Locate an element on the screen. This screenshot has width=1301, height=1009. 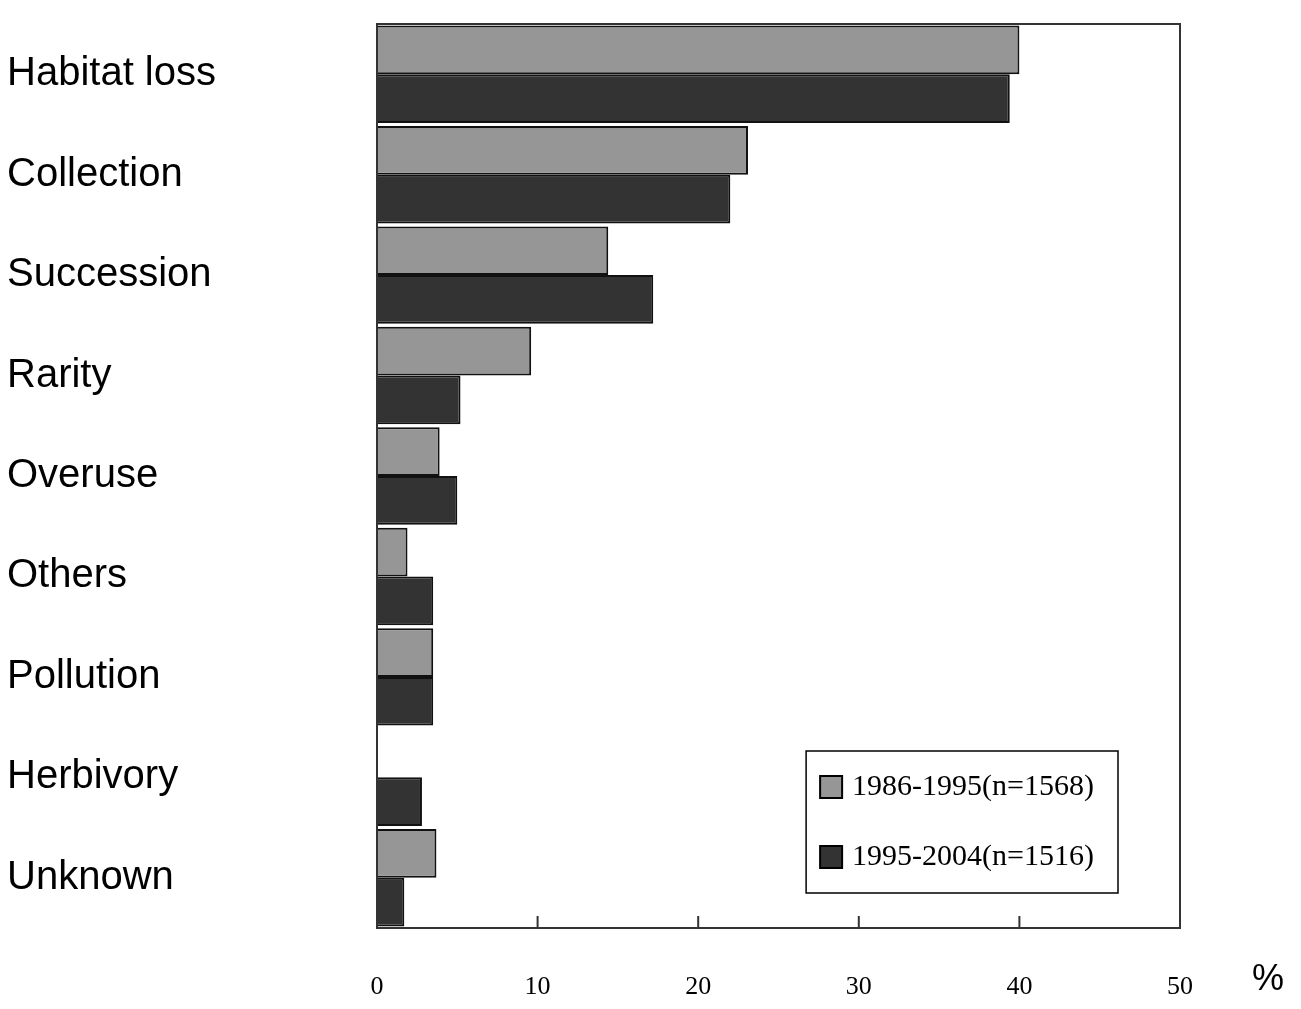
x-tick-label: 10 is located at coordinates (537, 986).